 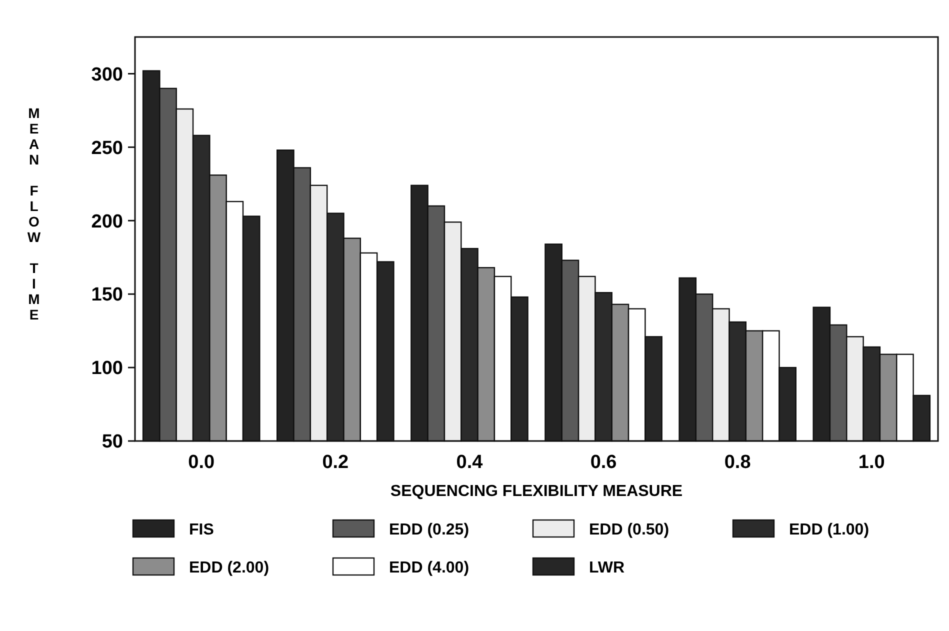 I want to click on legend-label: LWR, so click(x=607, y=568).